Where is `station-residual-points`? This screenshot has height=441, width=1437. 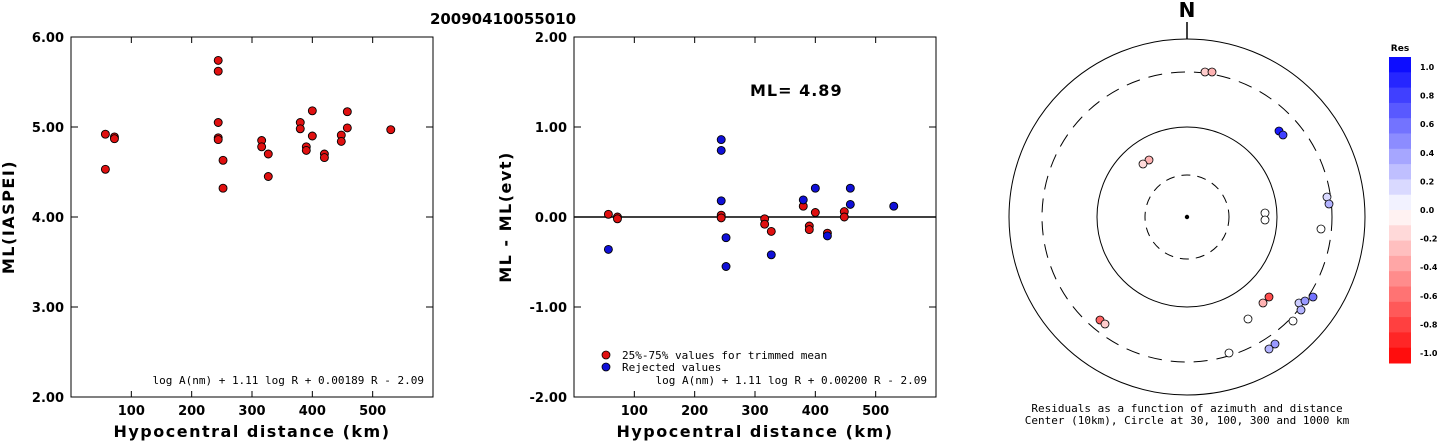 station-residual-points is located at coordinates (1214, 212).